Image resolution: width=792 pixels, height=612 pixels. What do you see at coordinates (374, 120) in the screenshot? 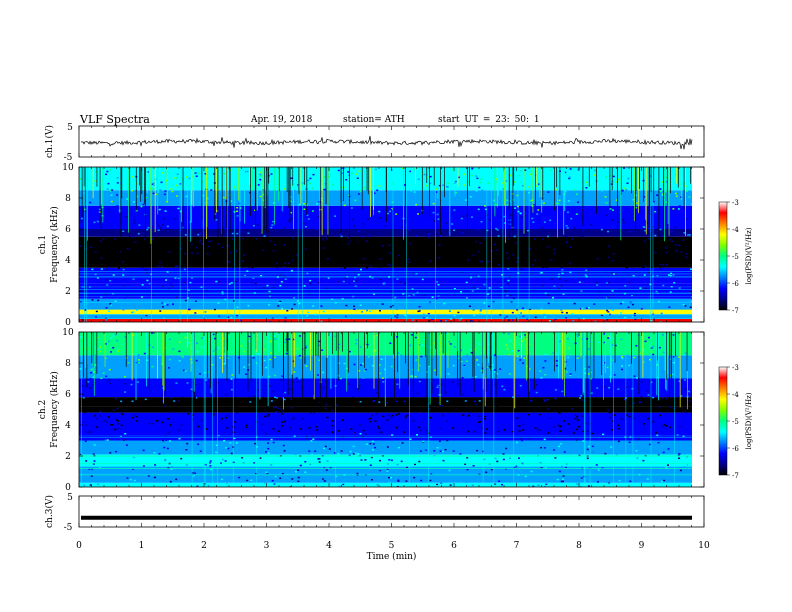
I see `station-label: station= ATH` at bounding box center [374, 120].